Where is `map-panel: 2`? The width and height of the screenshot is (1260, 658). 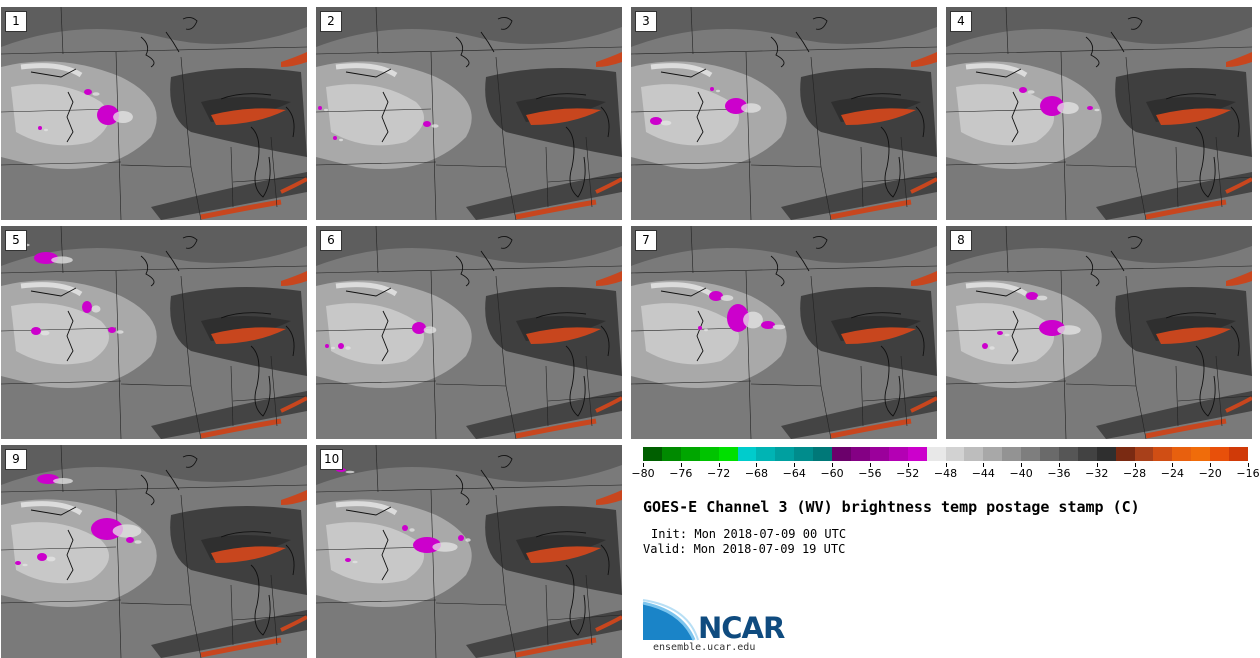 map-panel: 2 is located at coordinates (469, 113).